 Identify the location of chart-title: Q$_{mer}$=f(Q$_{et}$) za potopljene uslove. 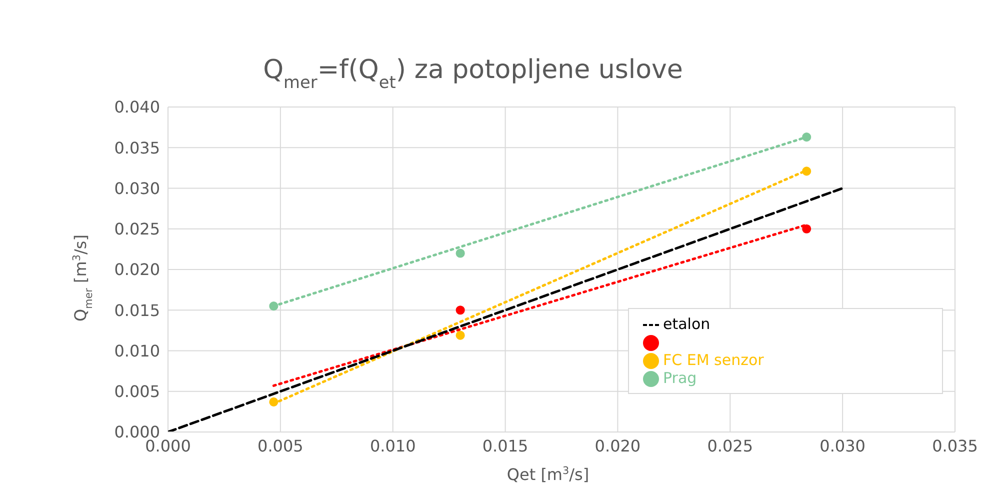
(473, 73).